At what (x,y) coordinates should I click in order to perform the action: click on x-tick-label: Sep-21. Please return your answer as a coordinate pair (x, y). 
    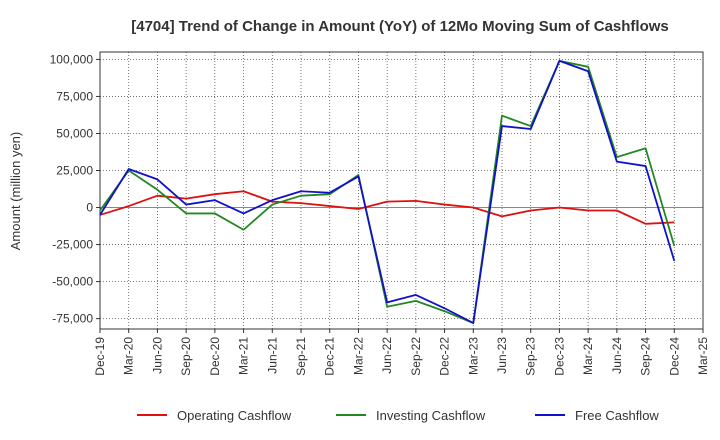
    Looking at the image, I should click on (301, 356).